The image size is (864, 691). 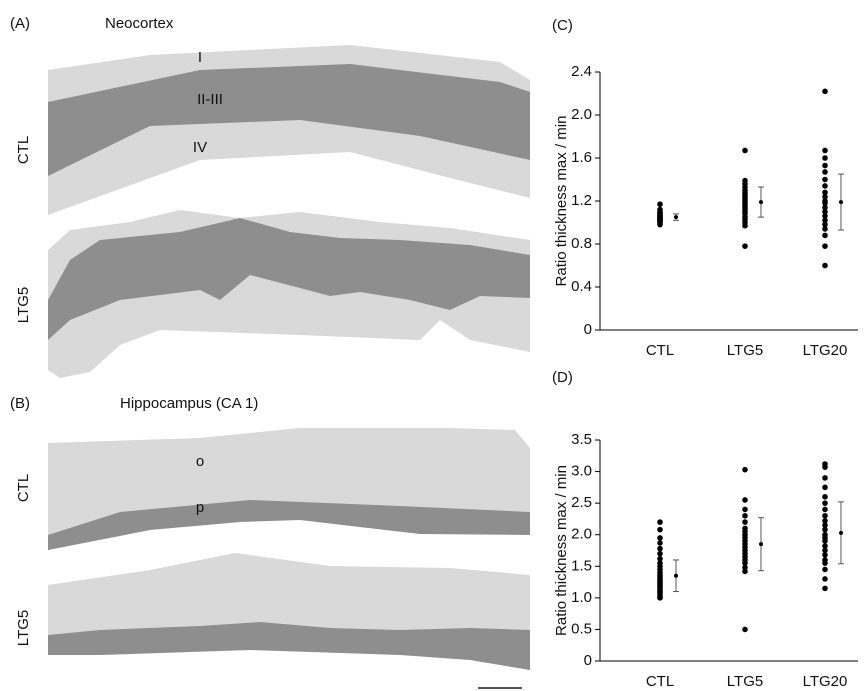 What do you see at coordinates (581, 439) in the screenshot?
I see `y-tick-label: 3.5` at bounding box center [581, 439].